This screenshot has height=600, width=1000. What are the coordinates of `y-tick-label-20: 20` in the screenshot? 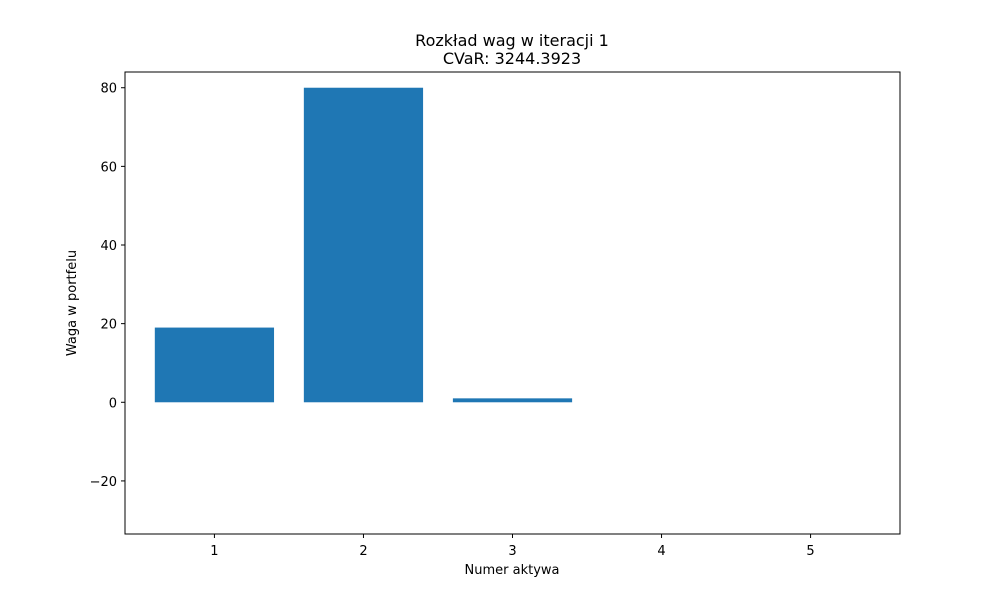 It's located at (108, 325).